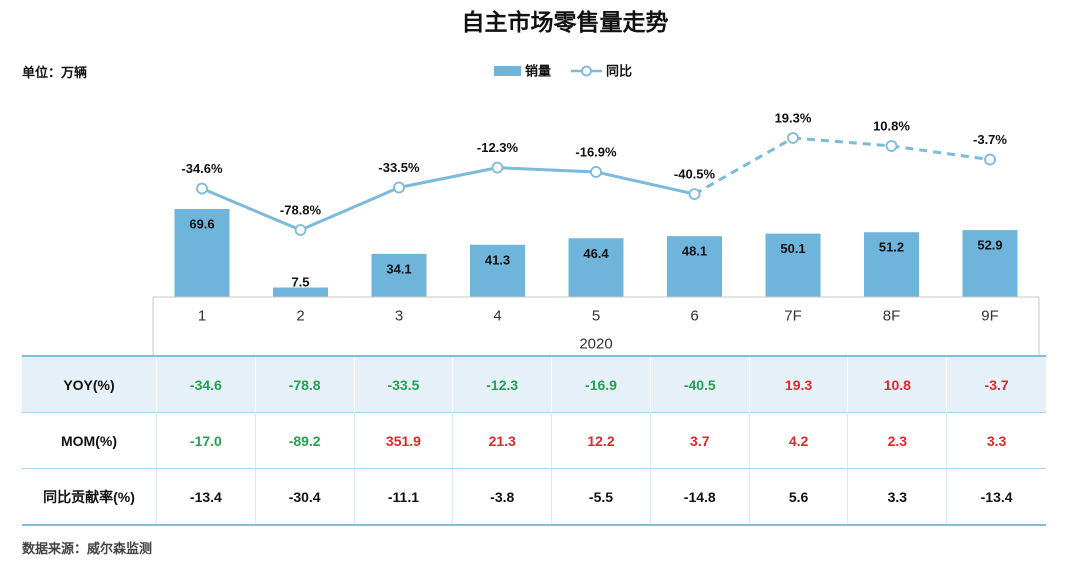 The height and width of the screenshot is (568, 1080). What do you see at coordinates (793, 117) in the screenshot?
I see `yoy-value-label: 19.3%` at bounding box center [793, 117].